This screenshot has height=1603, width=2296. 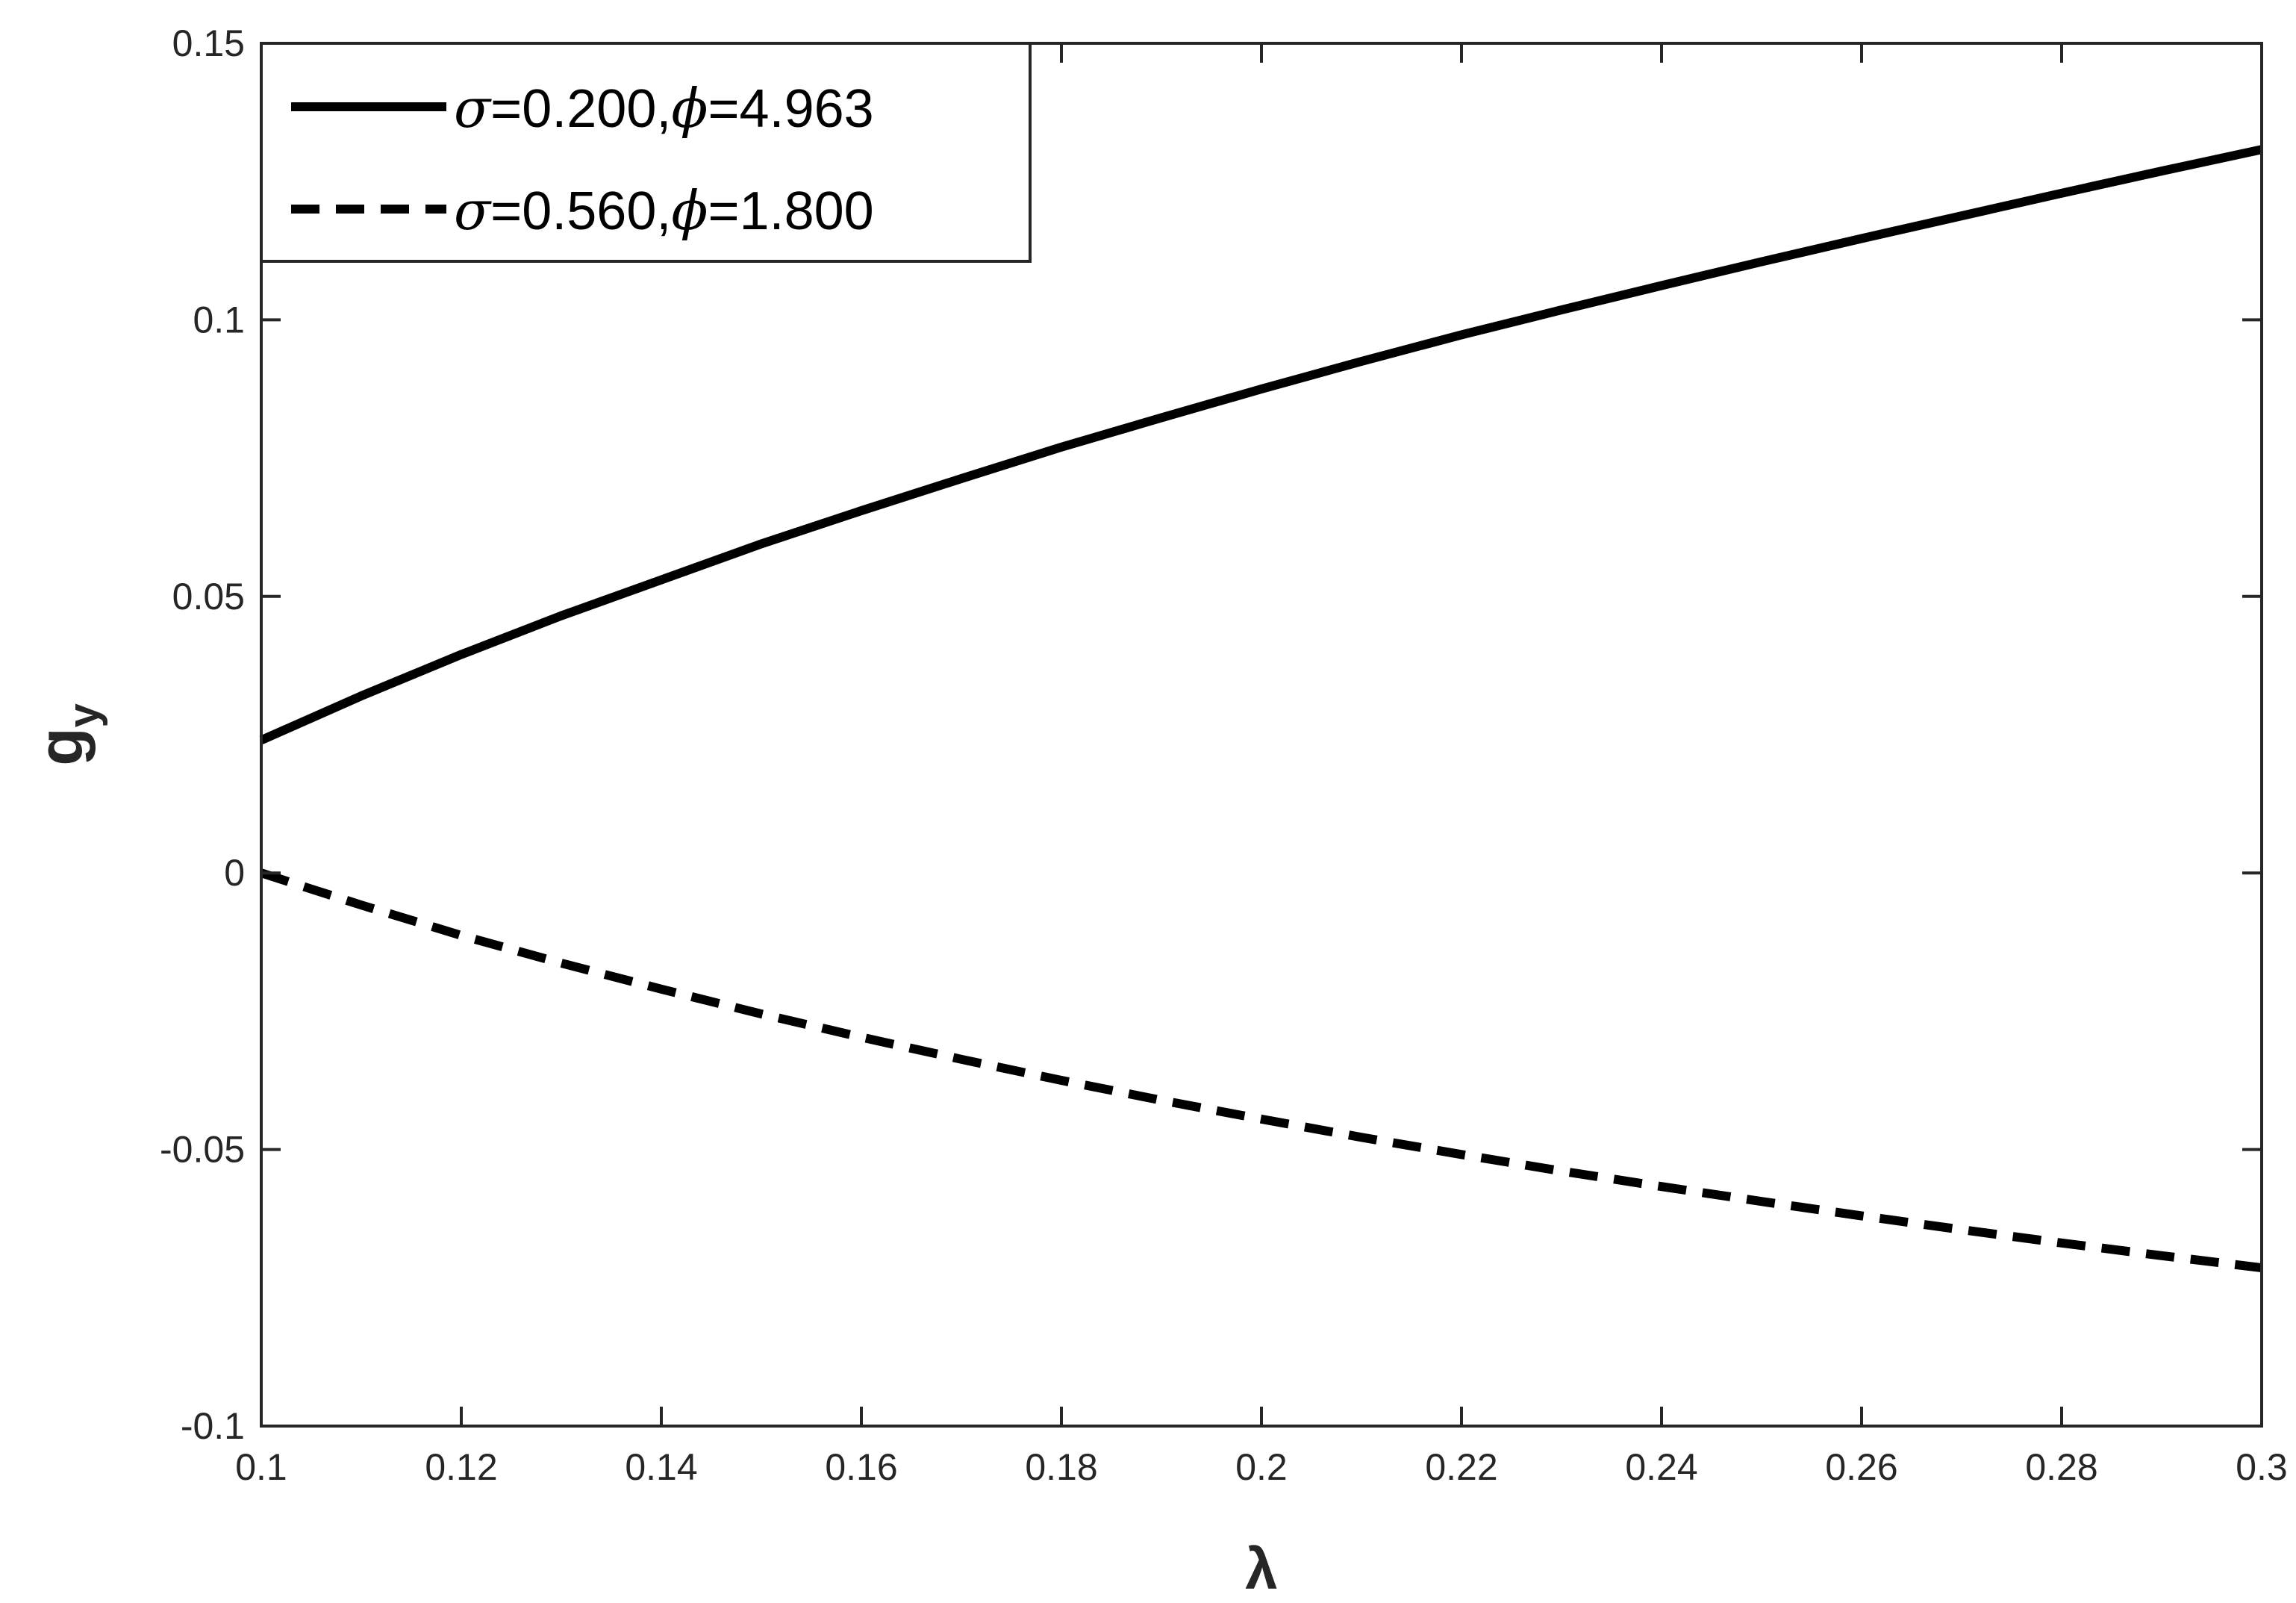 I want to click on x-tick-label: 0.26, so click(x=1861, y=1467).